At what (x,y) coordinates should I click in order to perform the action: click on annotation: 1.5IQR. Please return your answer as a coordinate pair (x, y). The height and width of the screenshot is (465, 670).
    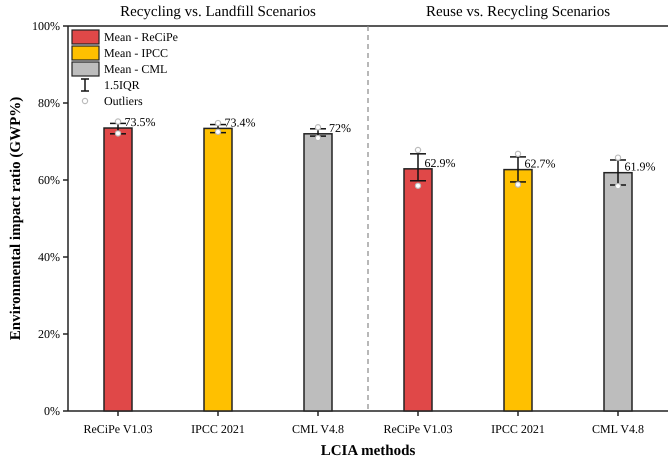
    Looking at the image, I should click on (122, 85).